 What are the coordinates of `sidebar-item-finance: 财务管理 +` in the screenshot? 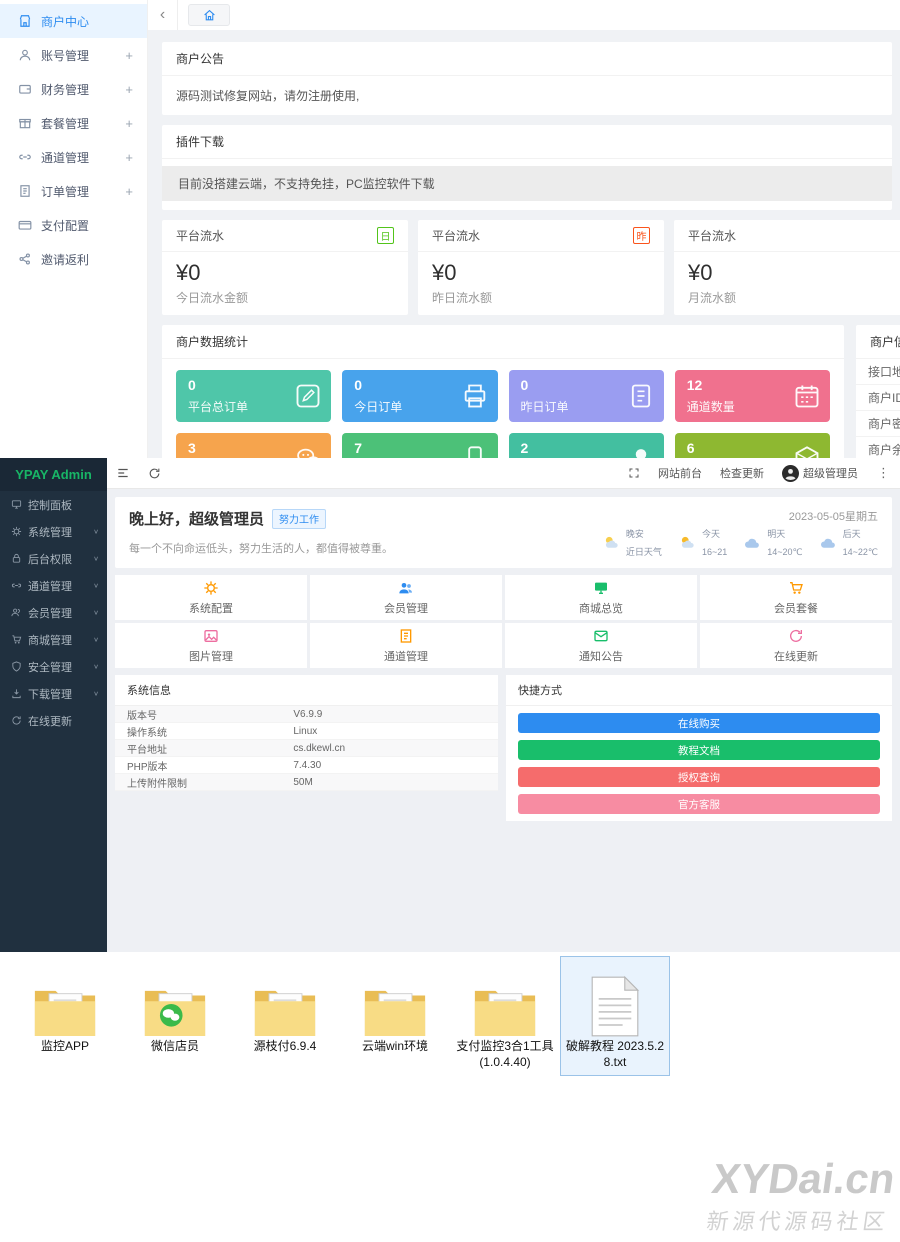 It's located at (73, 89).